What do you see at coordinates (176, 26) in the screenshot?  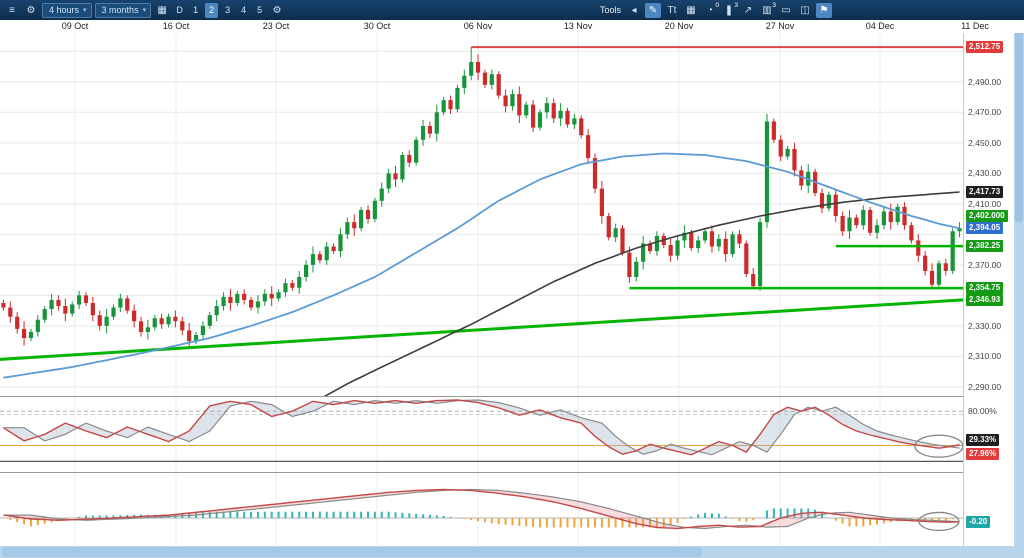 I see `date-tick-label: 16 Oct` at bounding box center [176, 26].